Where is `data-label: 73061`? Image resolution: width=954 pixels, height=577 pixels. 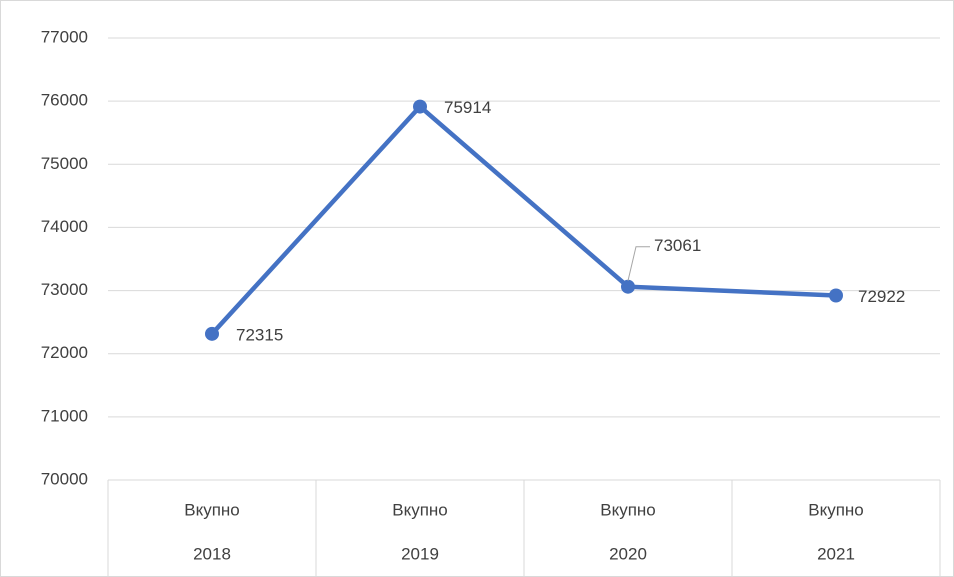
data-label: 73061 is located at coordinates (677, 245).